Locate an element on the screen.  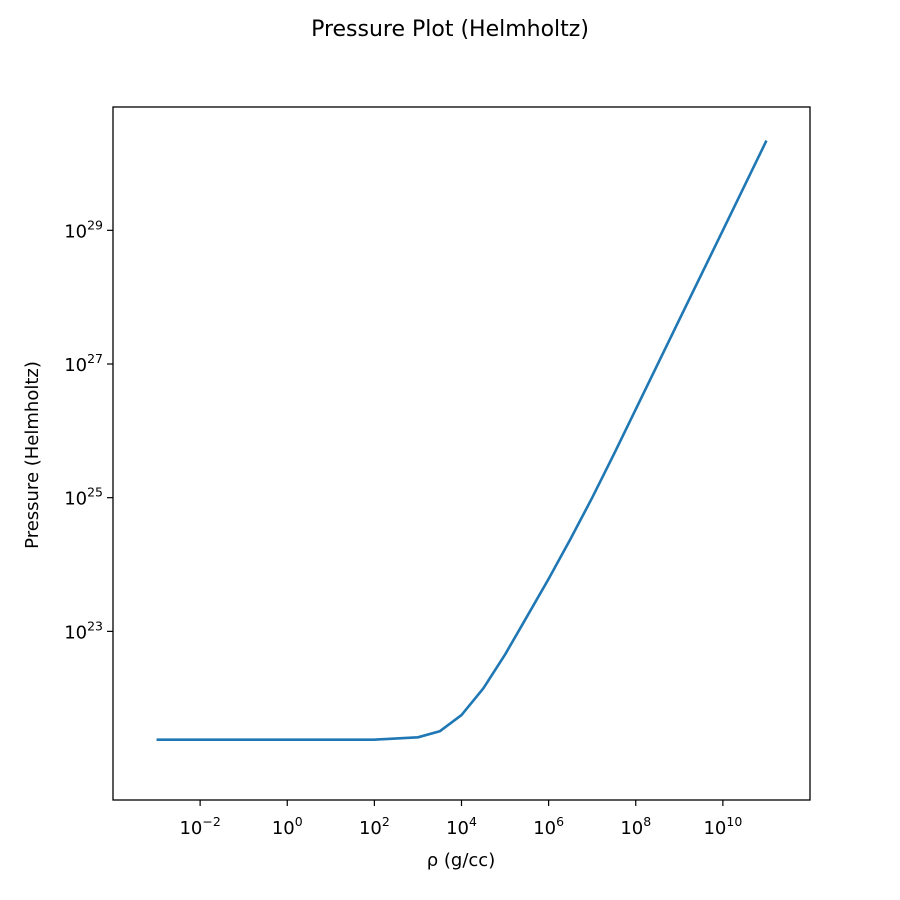
x-tick-label: 10⁸ is located at coordinates (635, 826).